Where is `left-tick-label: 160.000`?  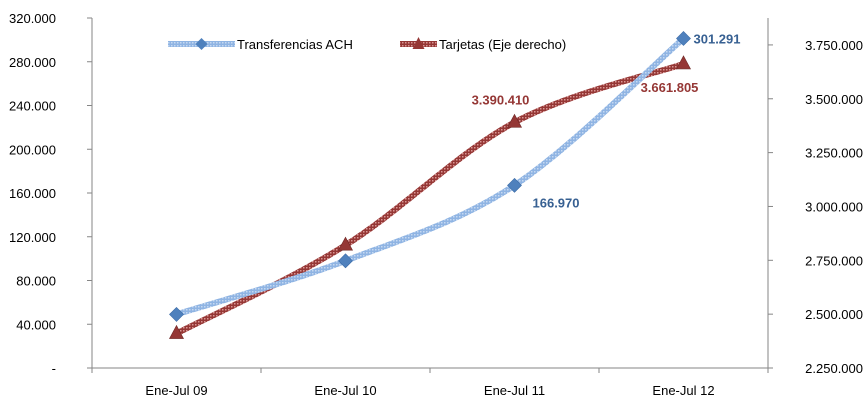
left-tick-label: 160.000 is located at coordinates (32, 193).